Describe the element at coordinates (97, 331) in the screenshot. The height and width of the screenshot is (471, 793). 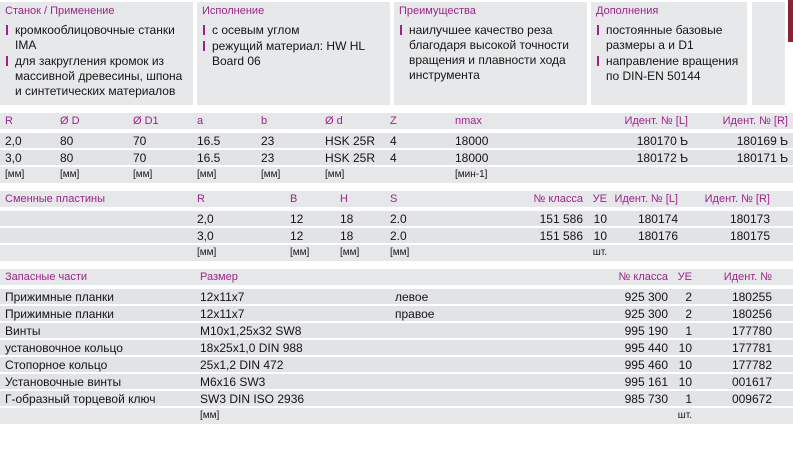
I see `cell-value: Винты` at that location.